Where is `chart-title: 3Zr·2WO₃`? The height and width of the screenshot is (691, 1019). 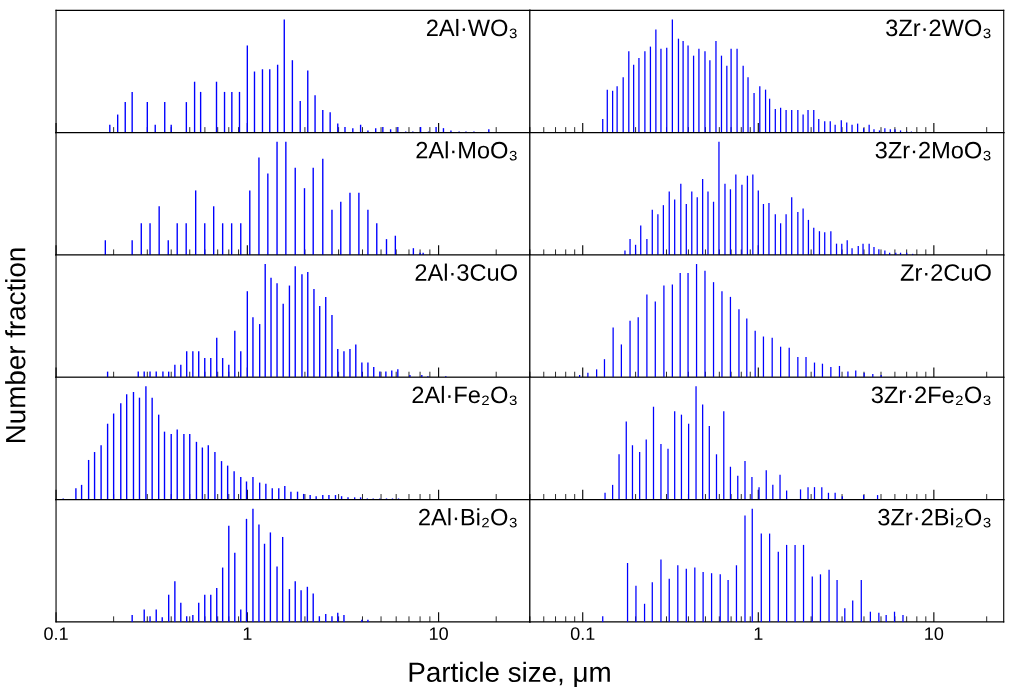
chart-title: 3Zr·2WO₃ is located at coordinates (938, 29).